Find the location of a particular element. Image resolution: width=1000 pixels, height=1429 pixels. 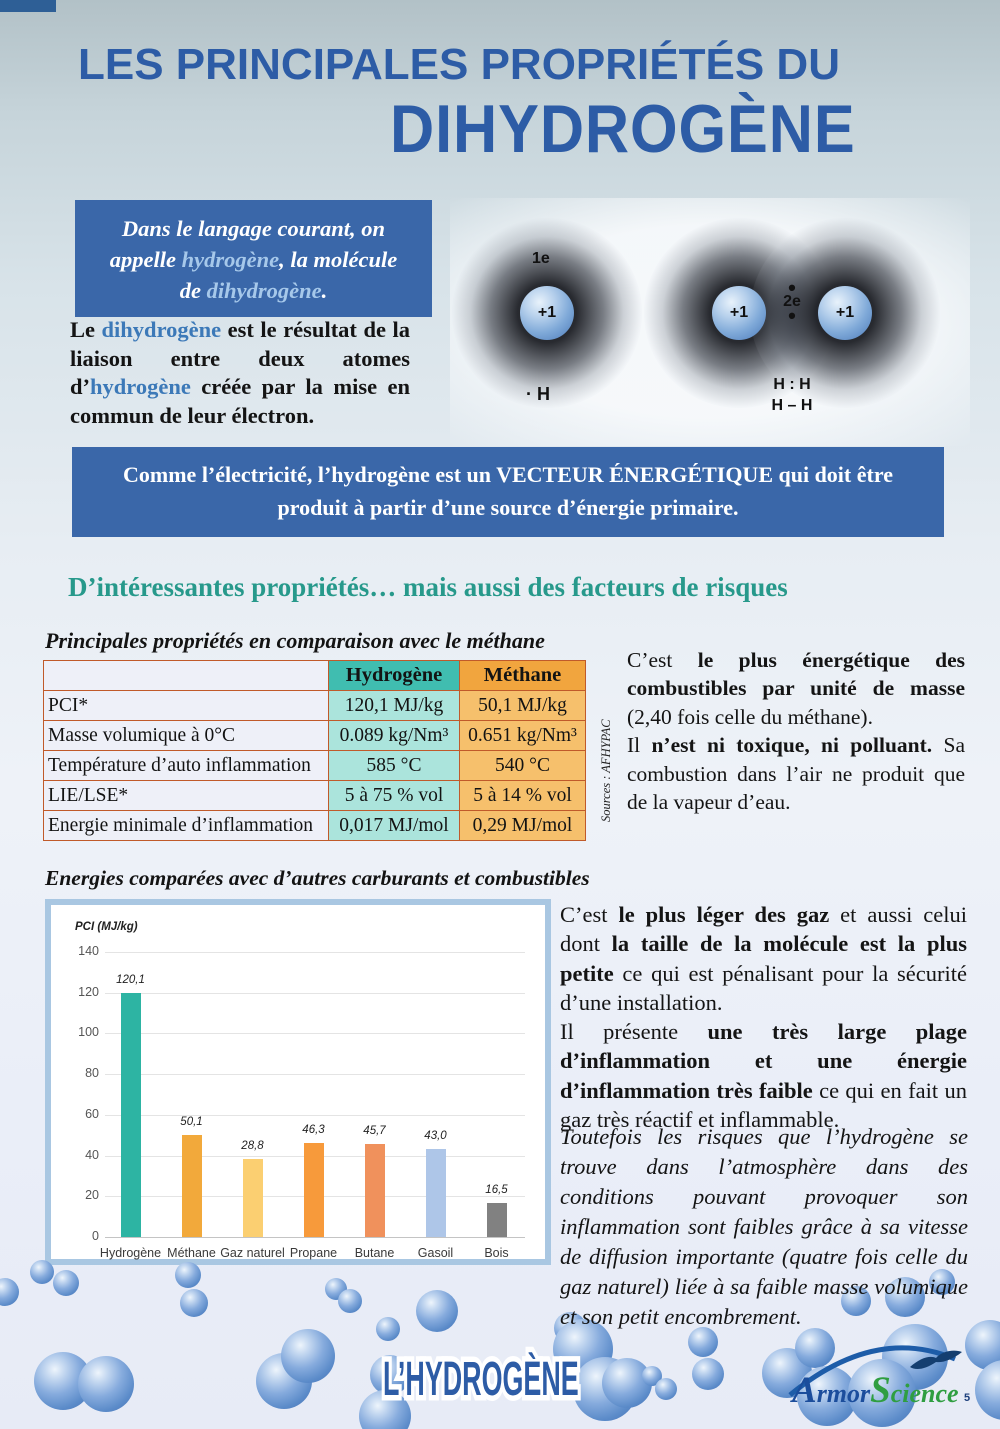

bar-category-label: Butane is located at coordinates (374, 1253).